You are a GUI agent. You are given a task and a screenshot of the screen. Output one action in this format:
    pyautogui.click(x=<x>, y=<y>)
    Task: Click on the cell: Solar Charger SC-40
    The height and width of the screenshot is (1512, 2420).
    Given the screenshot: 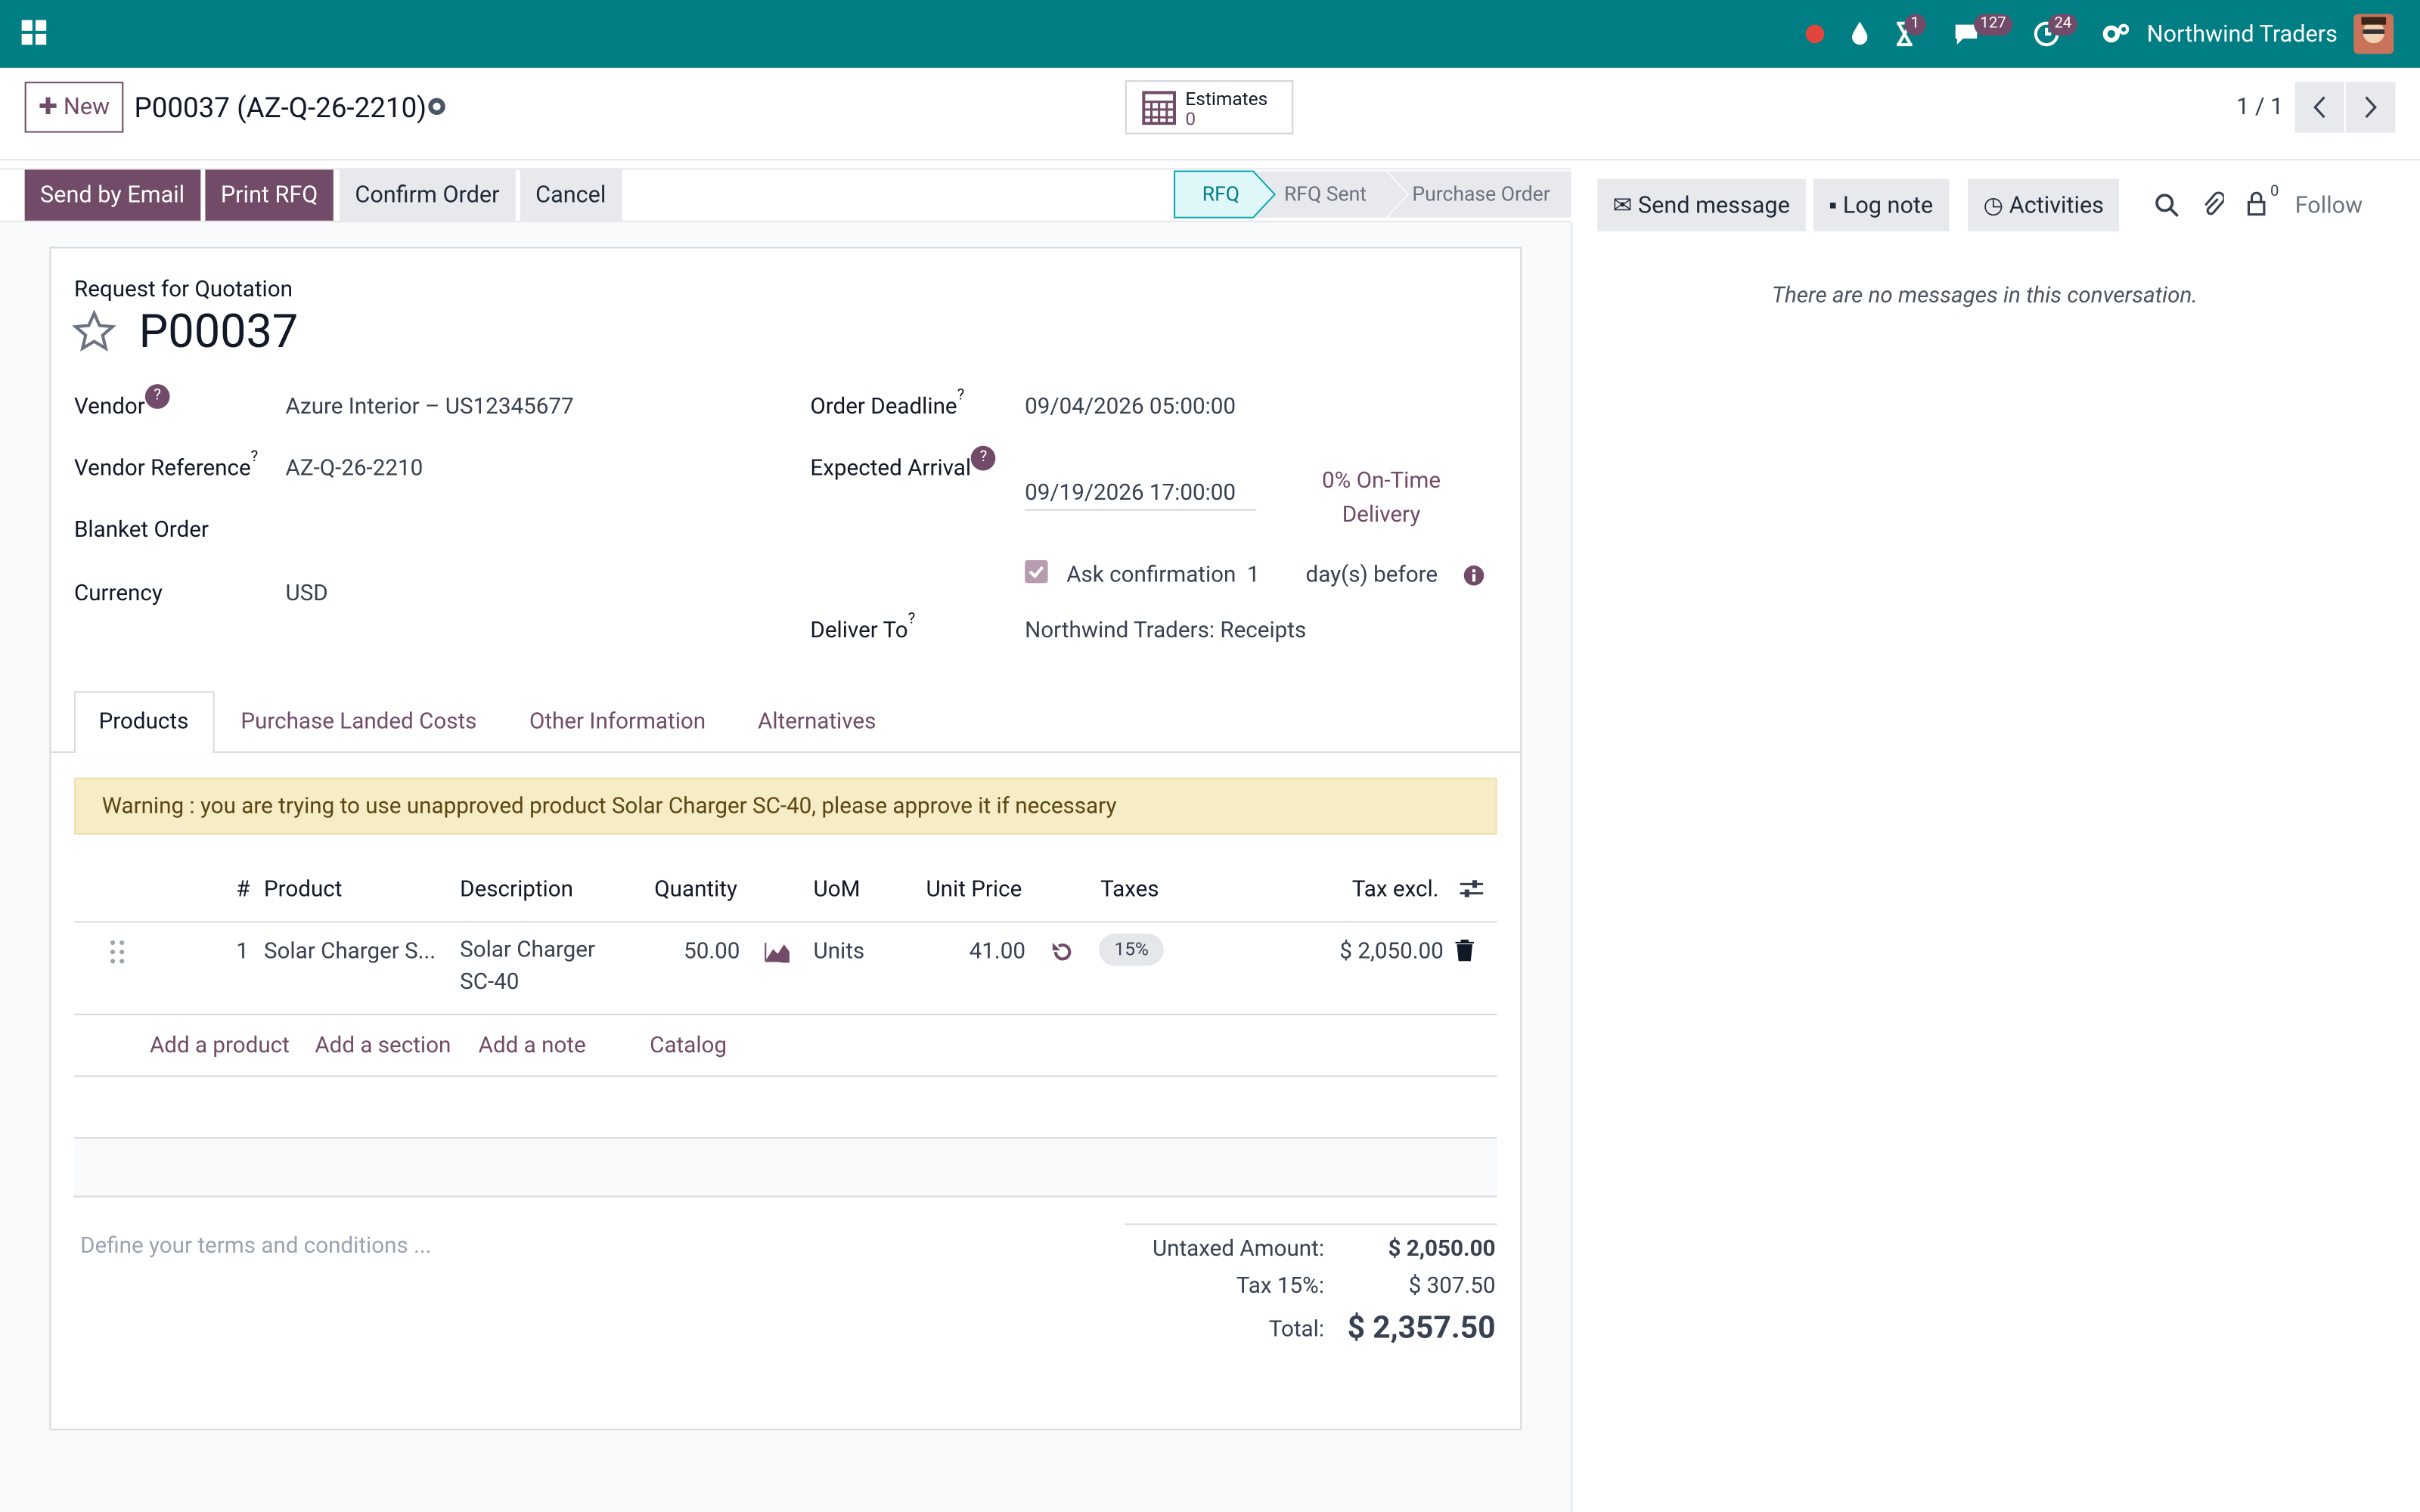 What is the action you would take?
    pyautogui.click(x=528, y=966)
    